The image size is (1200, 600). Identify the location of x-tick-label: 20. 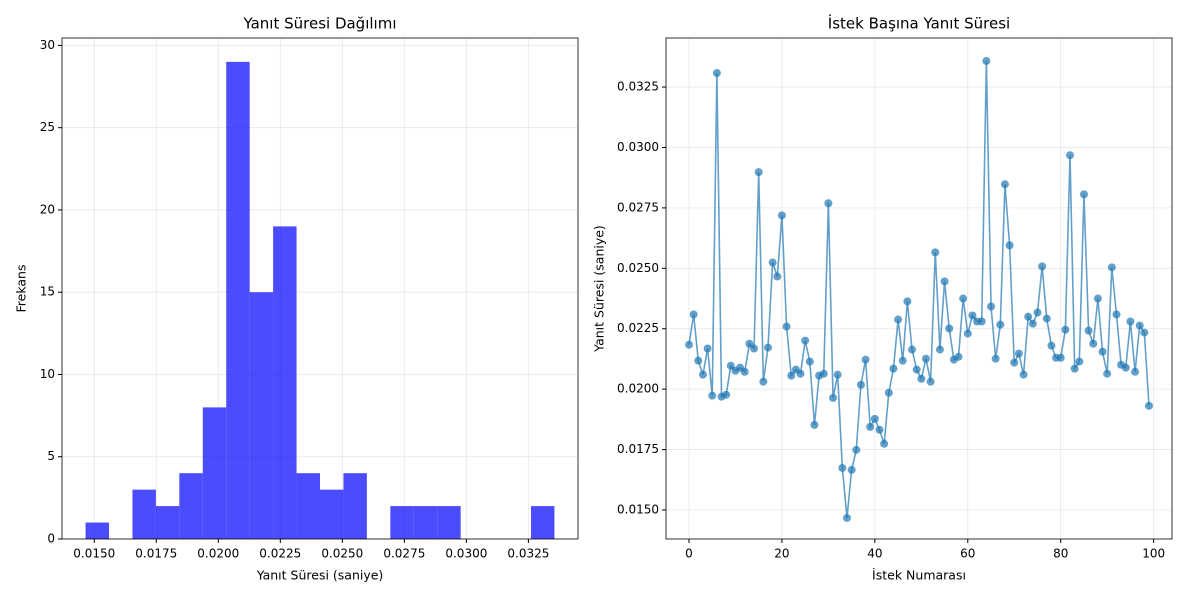
(781, 554).